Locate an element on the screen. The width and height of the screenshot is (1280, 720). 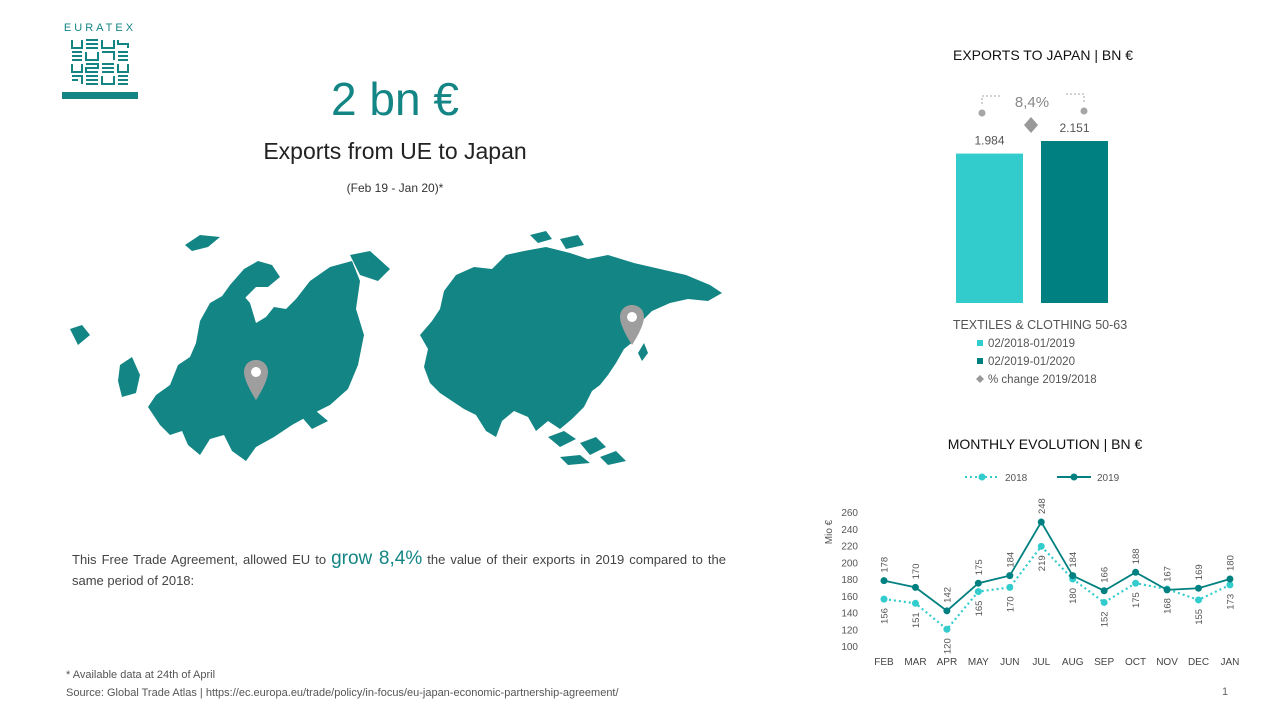
logo-pattern-icon is located at coordinates (100, 62).